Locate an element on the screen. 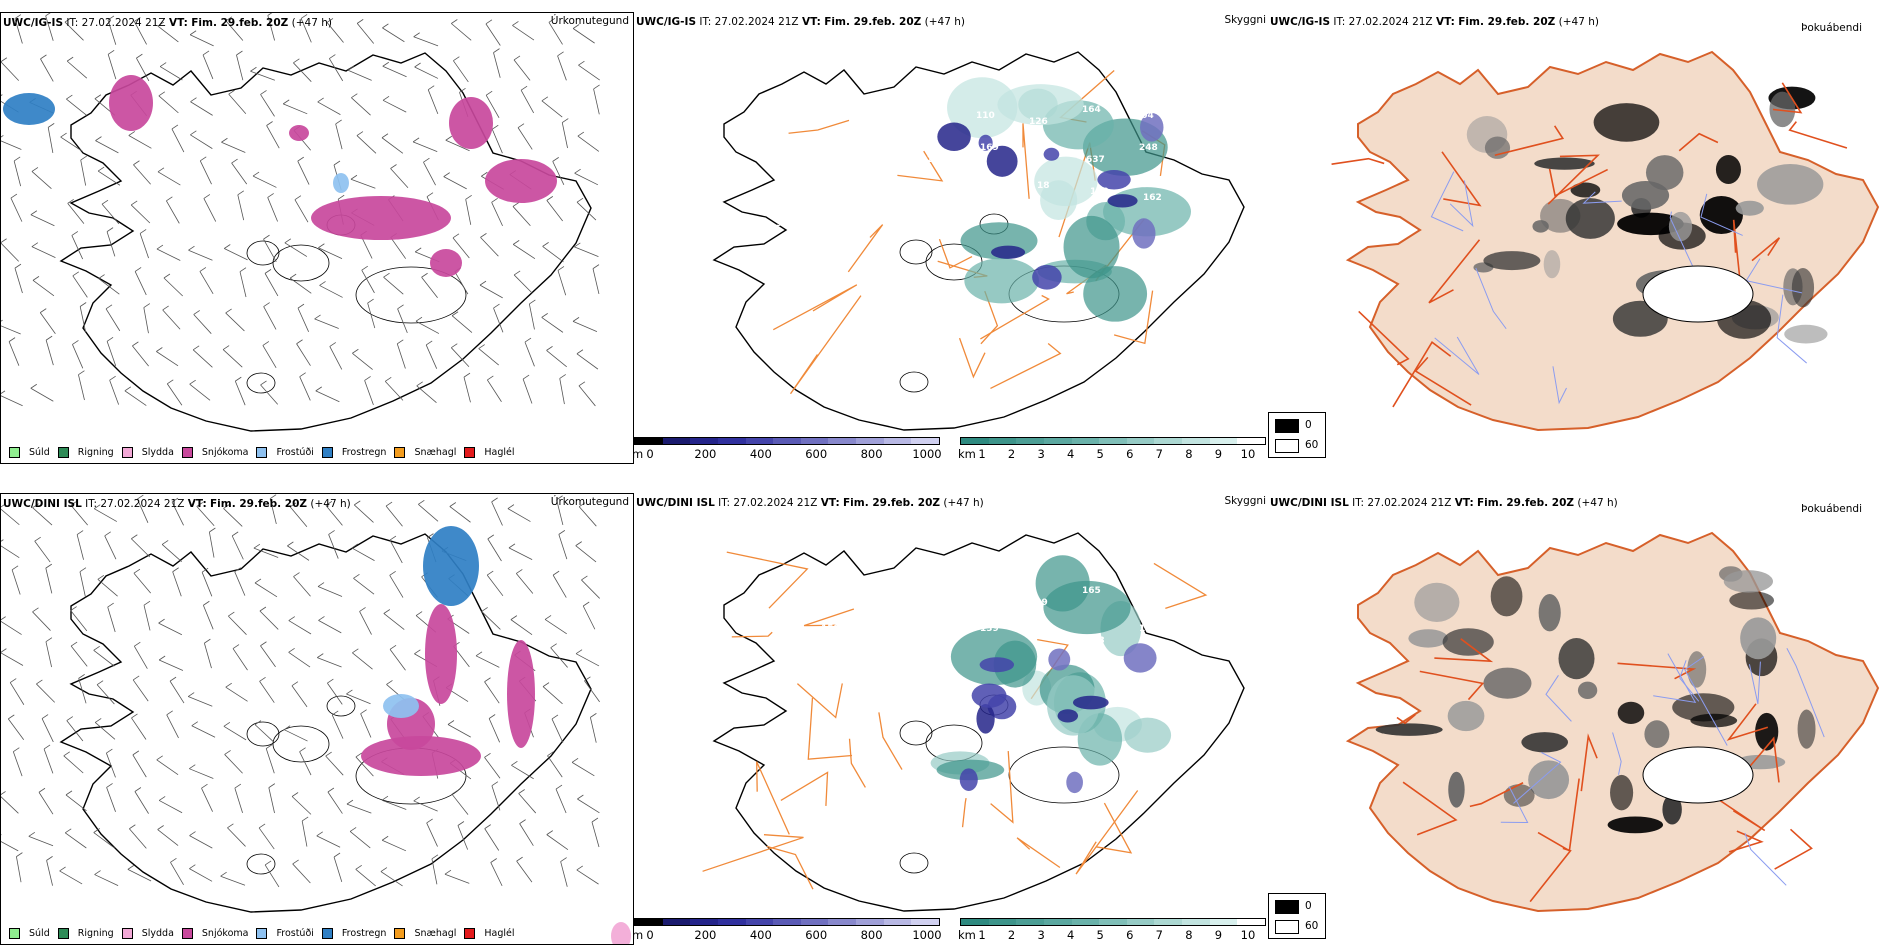 The image size is (1900, 950). scale-tick: 3 is located at coordinates (1041, 454).